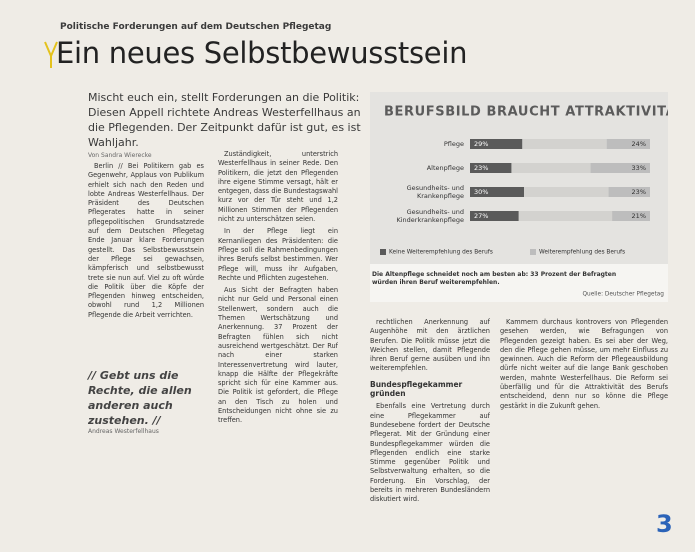  Describe the element at coordinates (430, 216) in the screenshot. I see `category-label: Gesundheits- und Kinderkrankenpflege` at that location.